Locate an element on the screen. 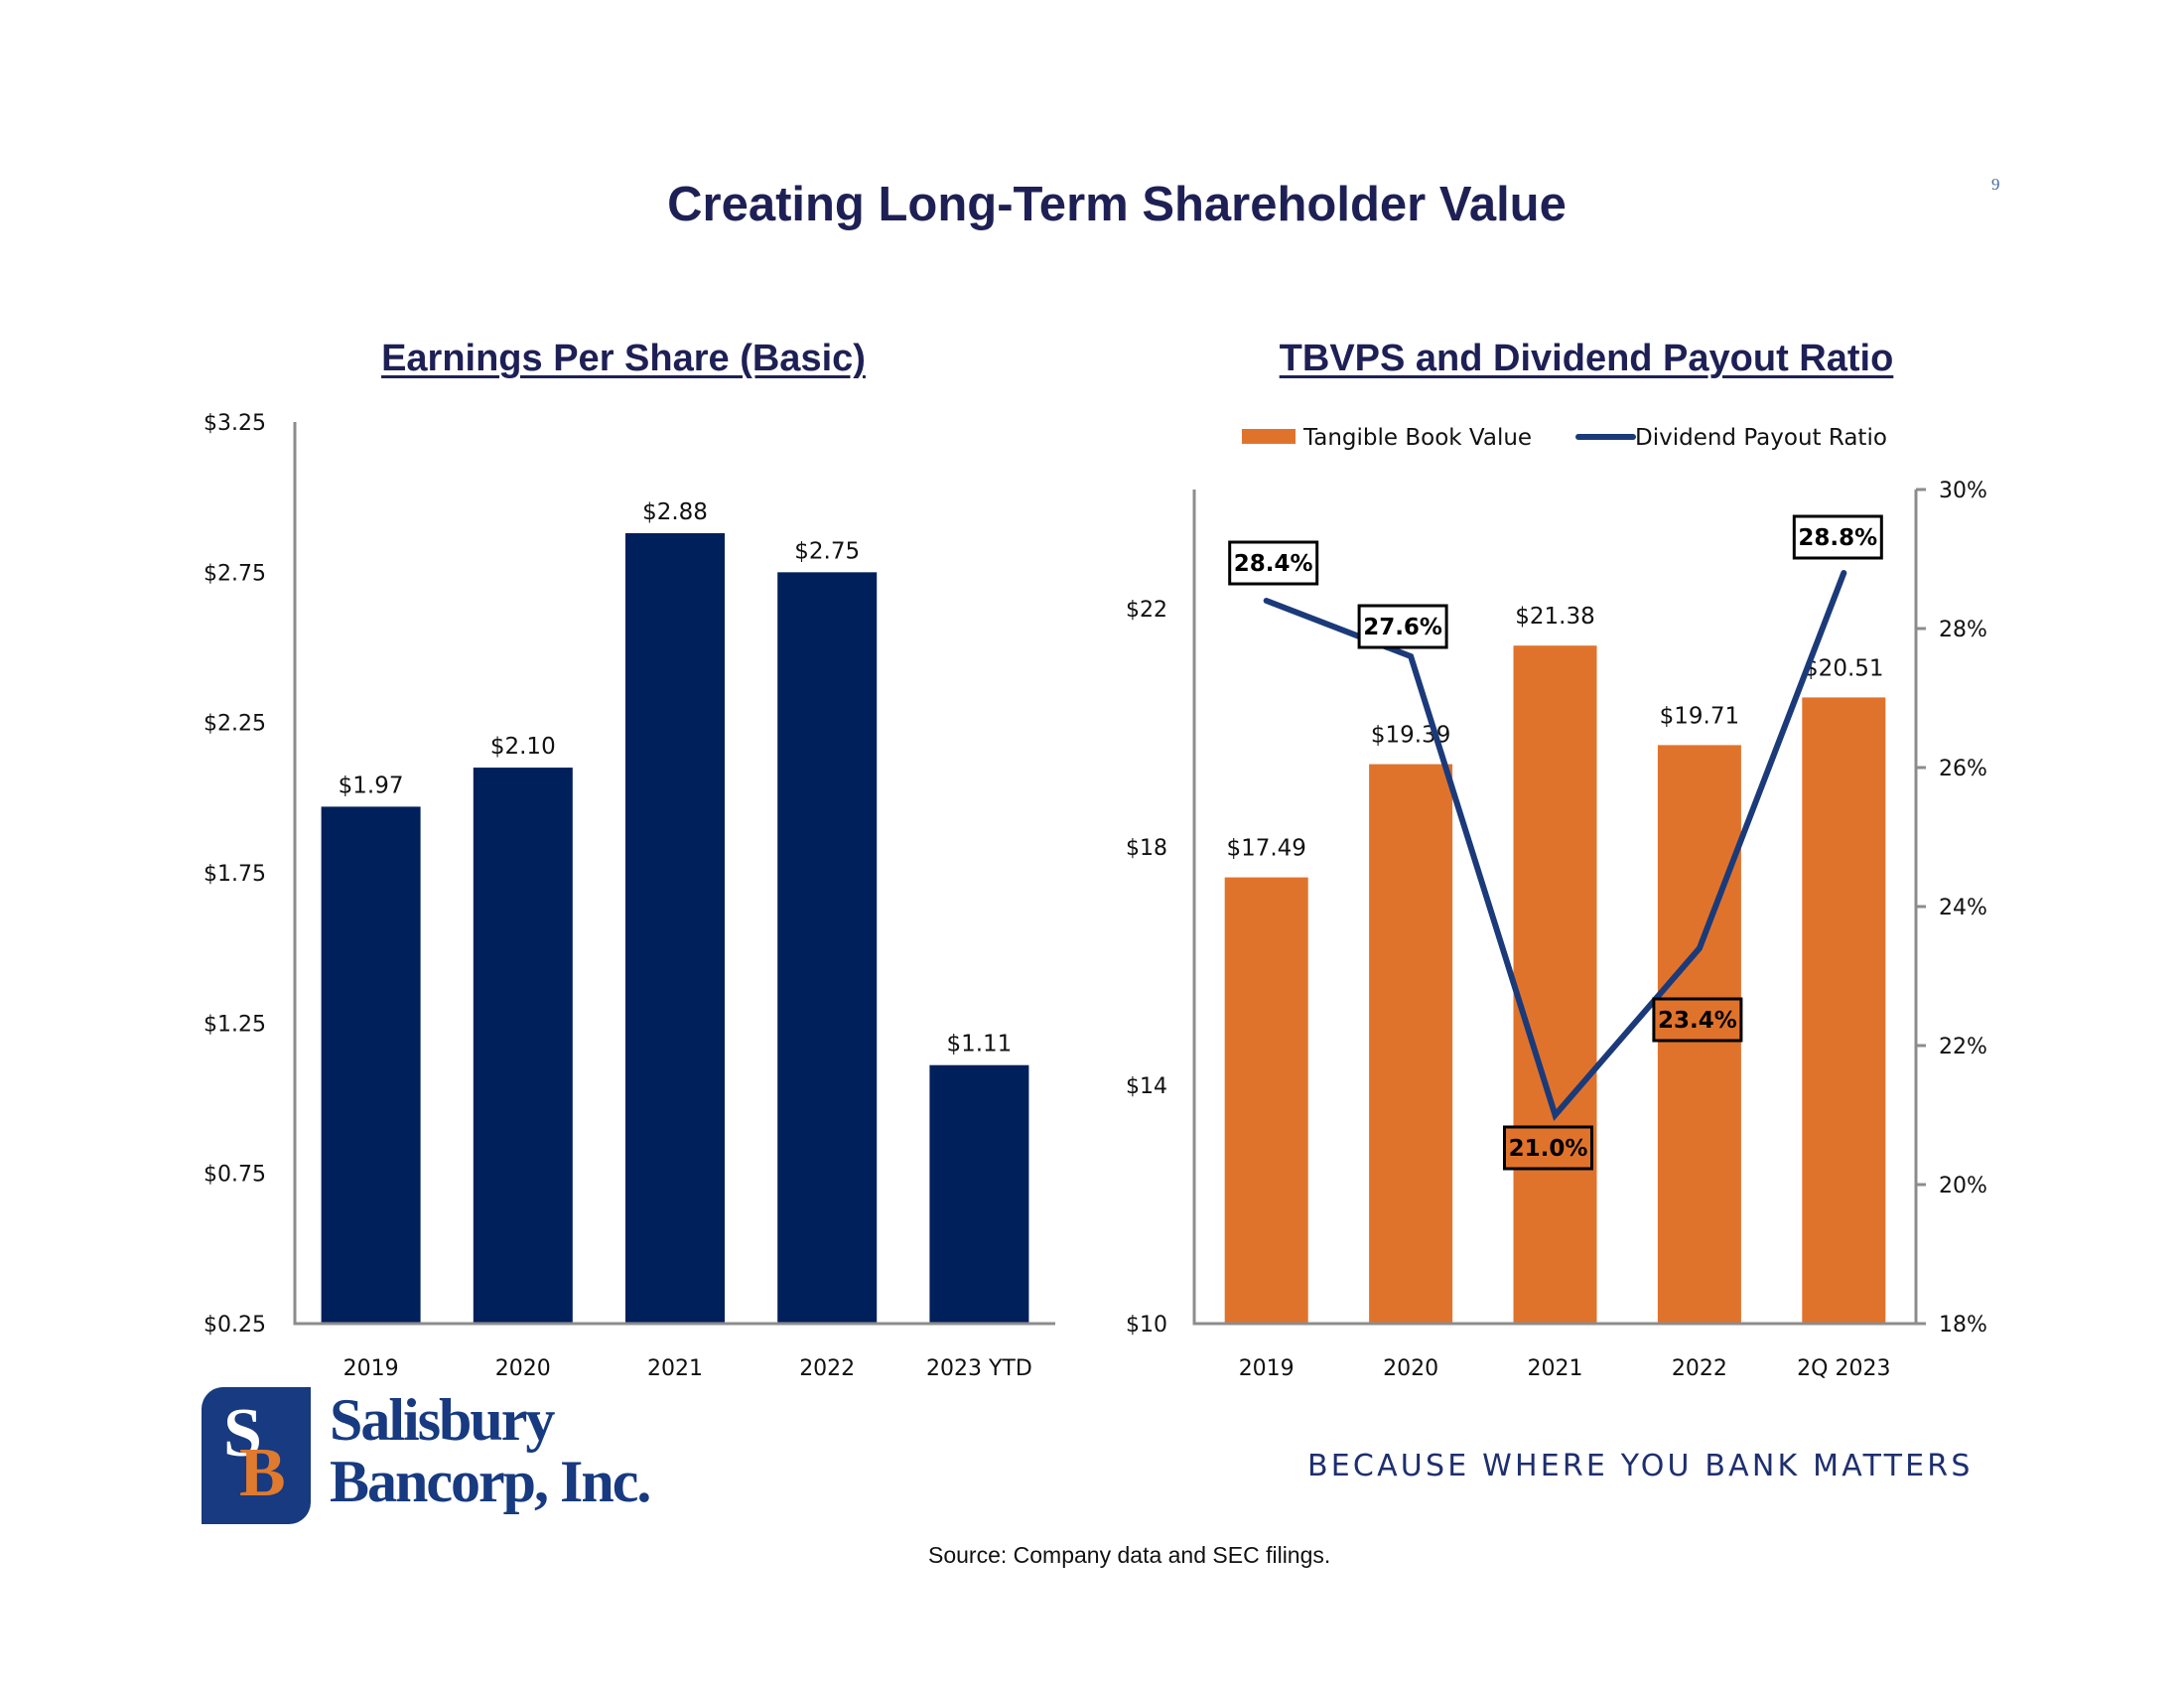 The height and width of the screenshot is (1688, 2184). payout-value-label: 27.6% is located at coordinates (1402, 627).